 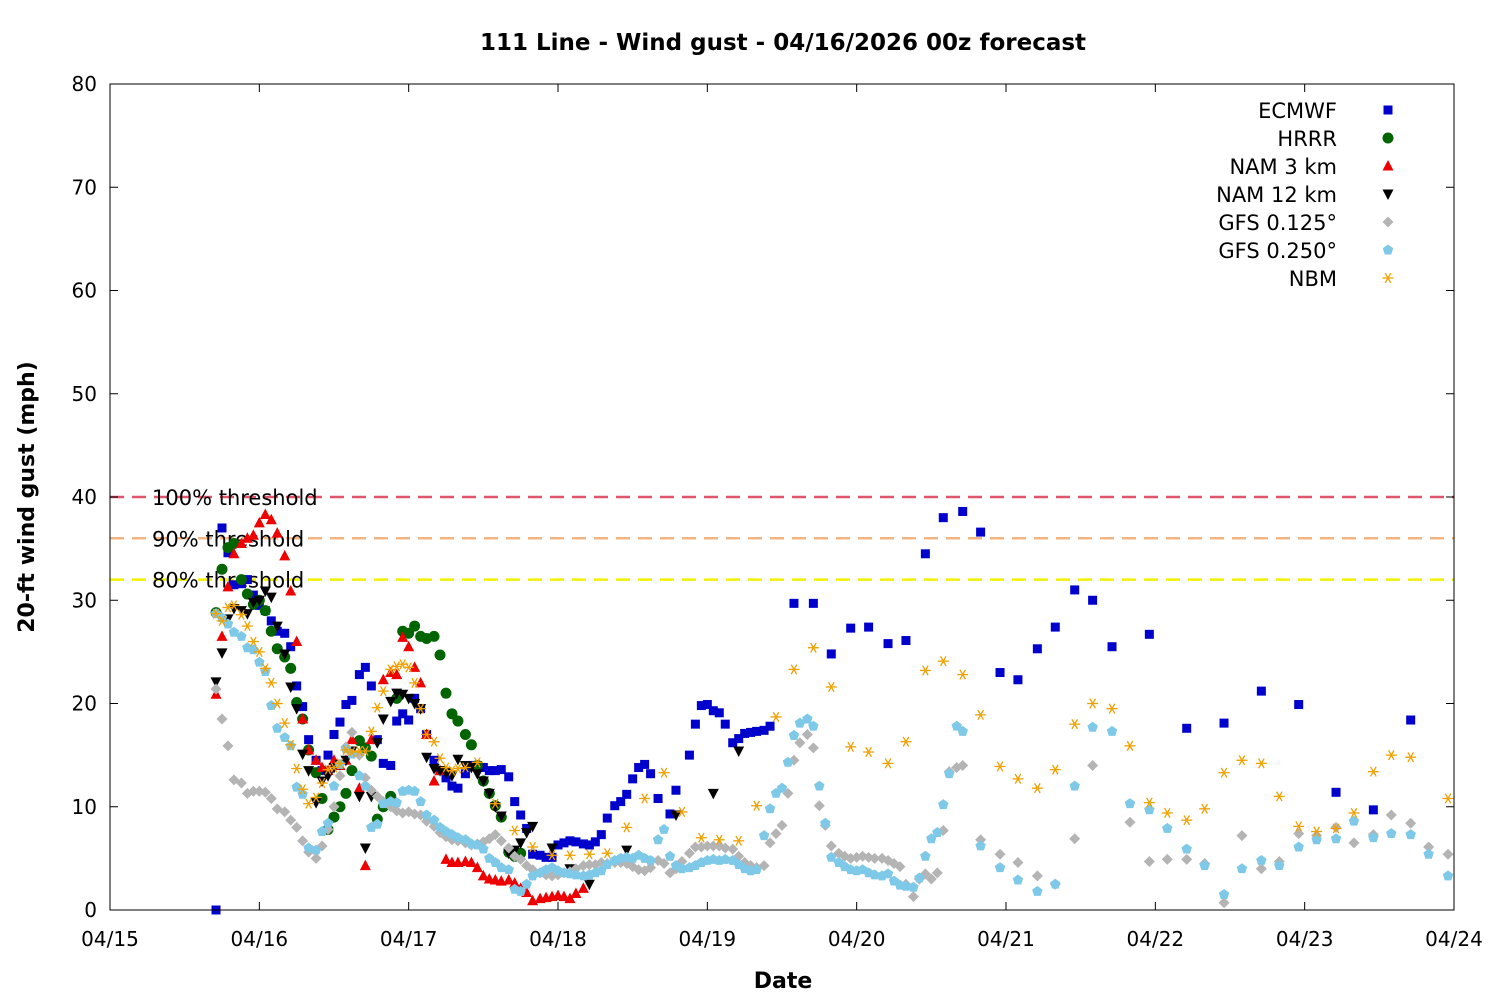 I want to click on x-tick-label: 04/15, so click(x=110, y=939).